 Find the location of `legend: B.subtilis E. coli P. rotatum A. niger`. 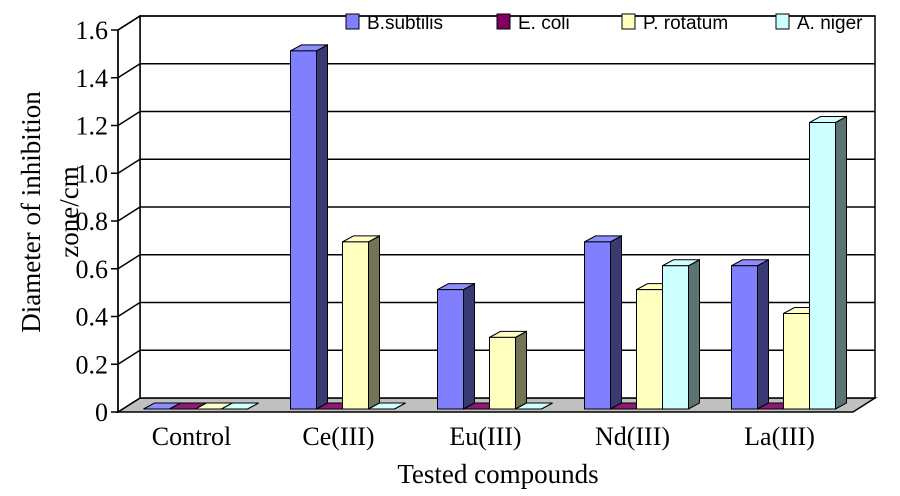

legend: B.subtilis E. coli P. rotatum A. niger is located at coordinates (604, 23).